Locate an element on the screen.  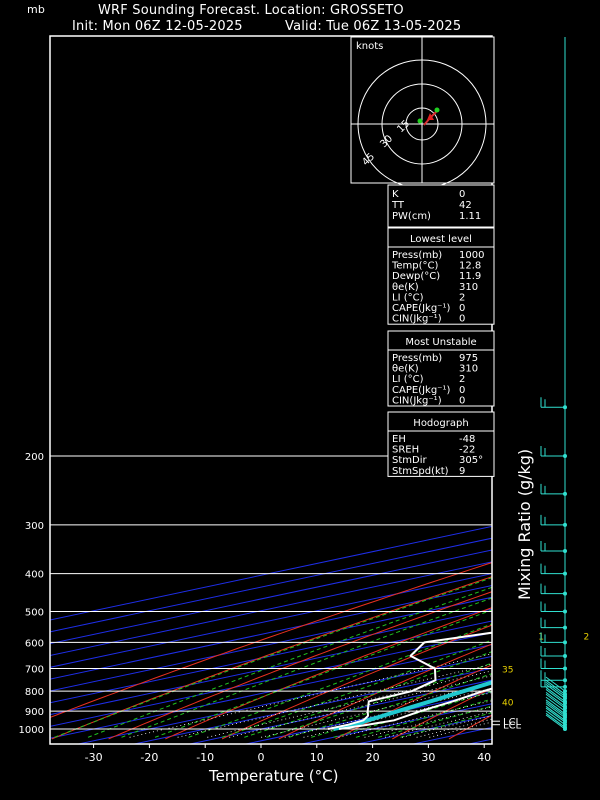
hodograph-stats-title: Hodograph is located at coordinates (440, 423).